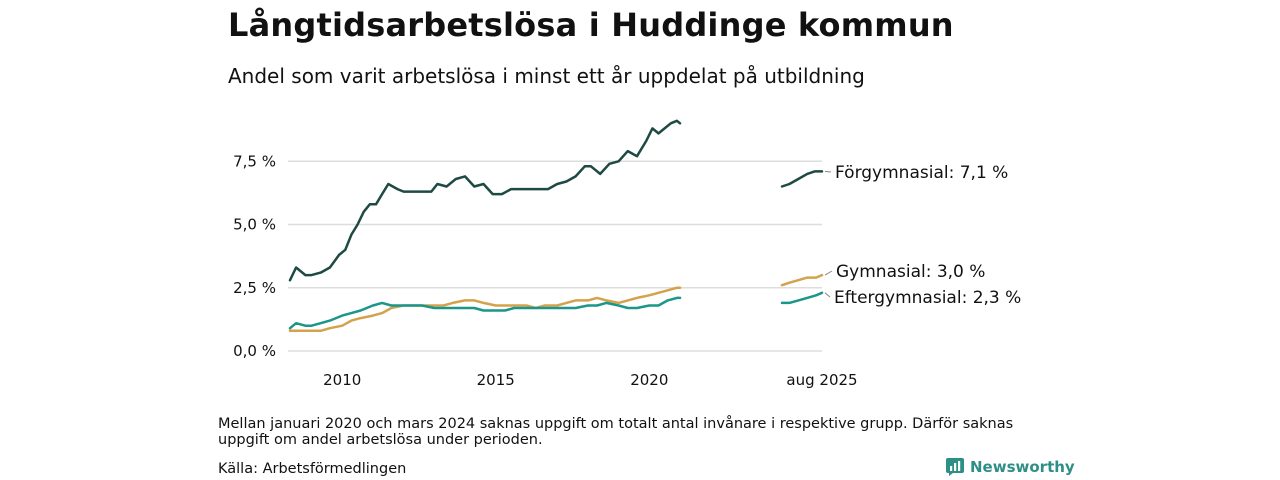 This screenshot has height=480, width=1280. I want to click on brand-logo: Newsworthy, so click(1010, 467).